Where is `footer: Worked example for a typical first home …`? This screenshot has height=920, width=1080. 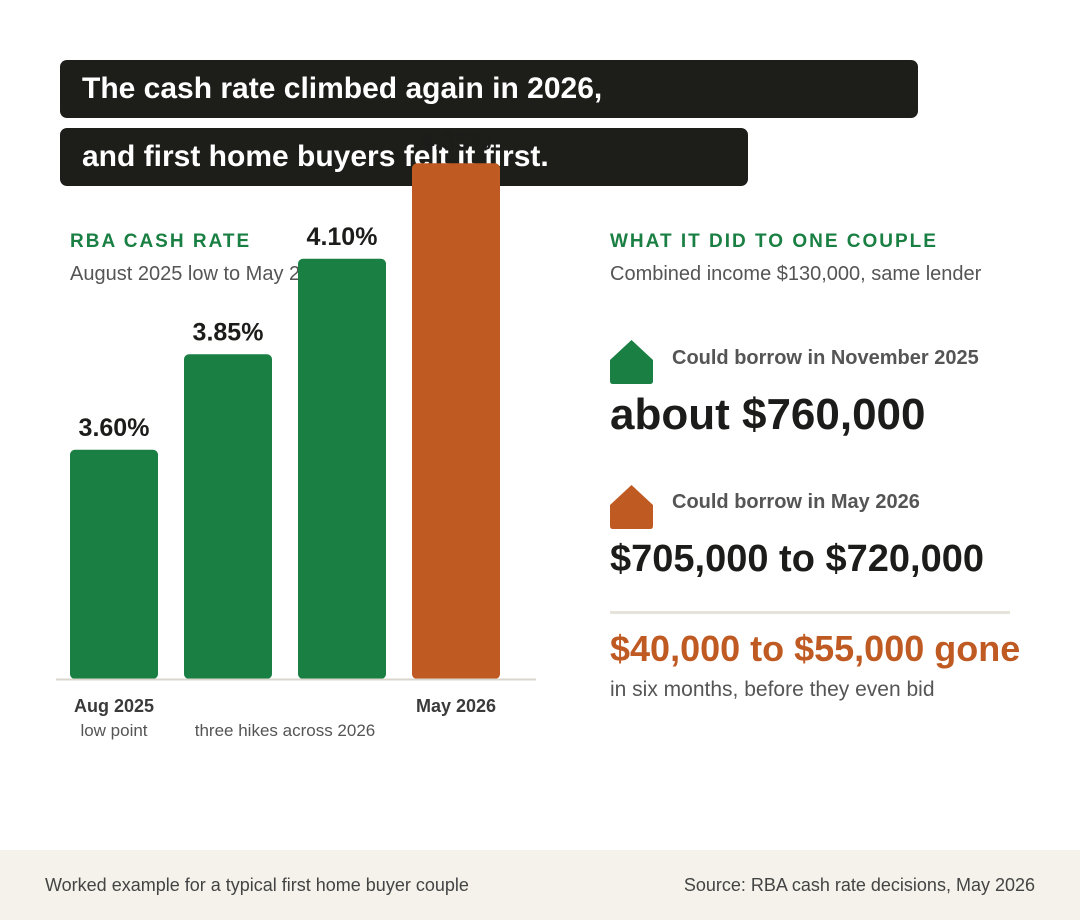
footer: Worked example for a typical first home … is located at coordinates (540, 885).